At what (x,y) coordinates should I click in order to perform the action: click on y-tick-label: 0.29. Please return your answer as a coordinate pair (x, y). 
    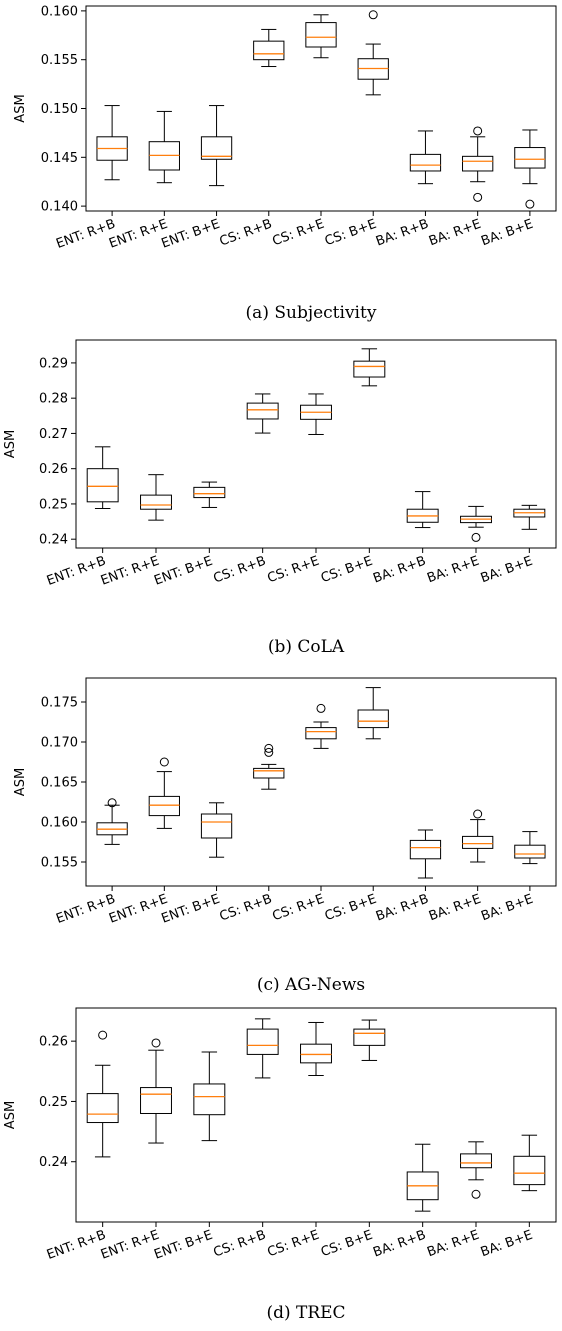
    Looking at the image, I should click on (53, 363).